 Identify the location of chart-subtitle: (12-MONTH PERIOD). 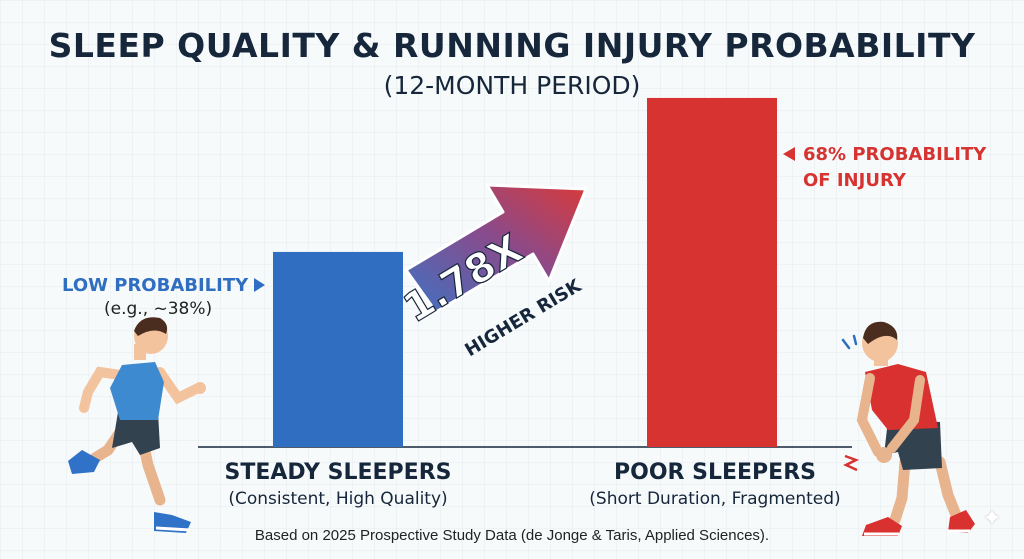
(512, 85).